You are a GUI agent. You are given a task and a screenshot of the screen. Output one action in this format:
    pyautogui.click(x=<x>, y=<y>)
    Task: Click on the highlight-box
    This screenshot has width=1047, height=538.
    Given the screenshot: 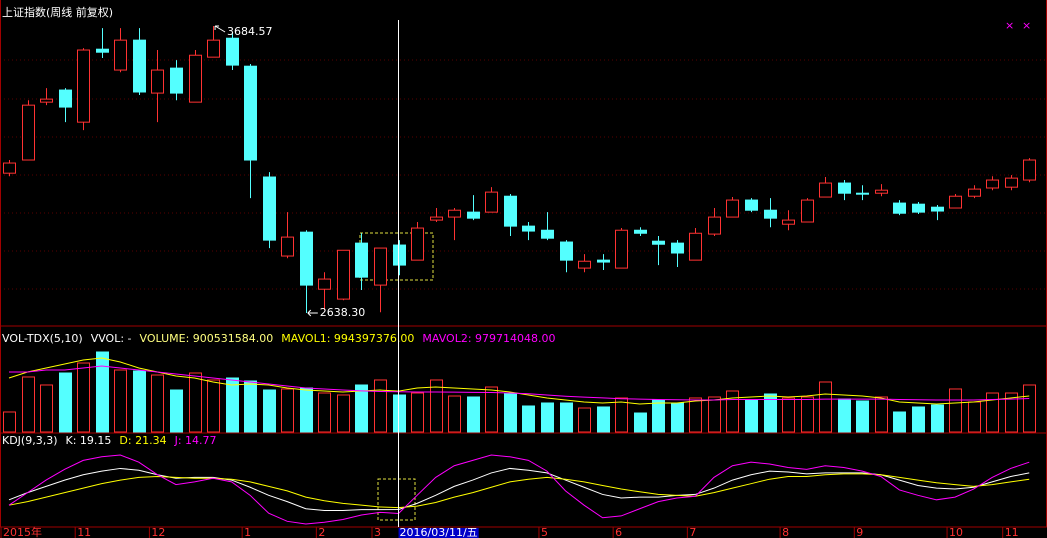 What is the action you would take?
    pyautogui.click(x=396, y=499)
    